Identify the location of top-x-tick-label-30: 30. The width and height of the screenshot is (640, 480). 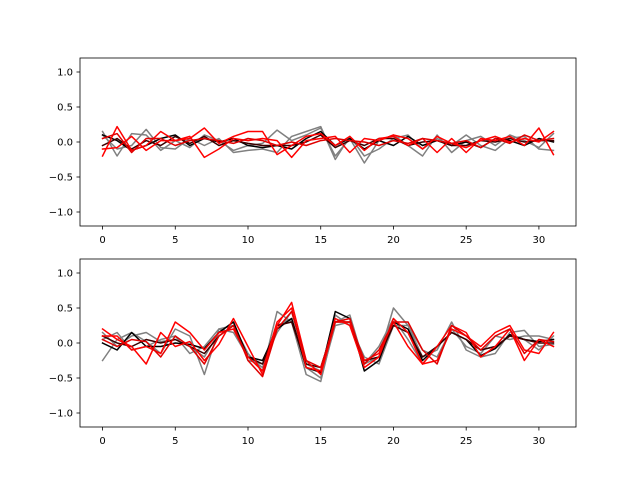
(539, 240).